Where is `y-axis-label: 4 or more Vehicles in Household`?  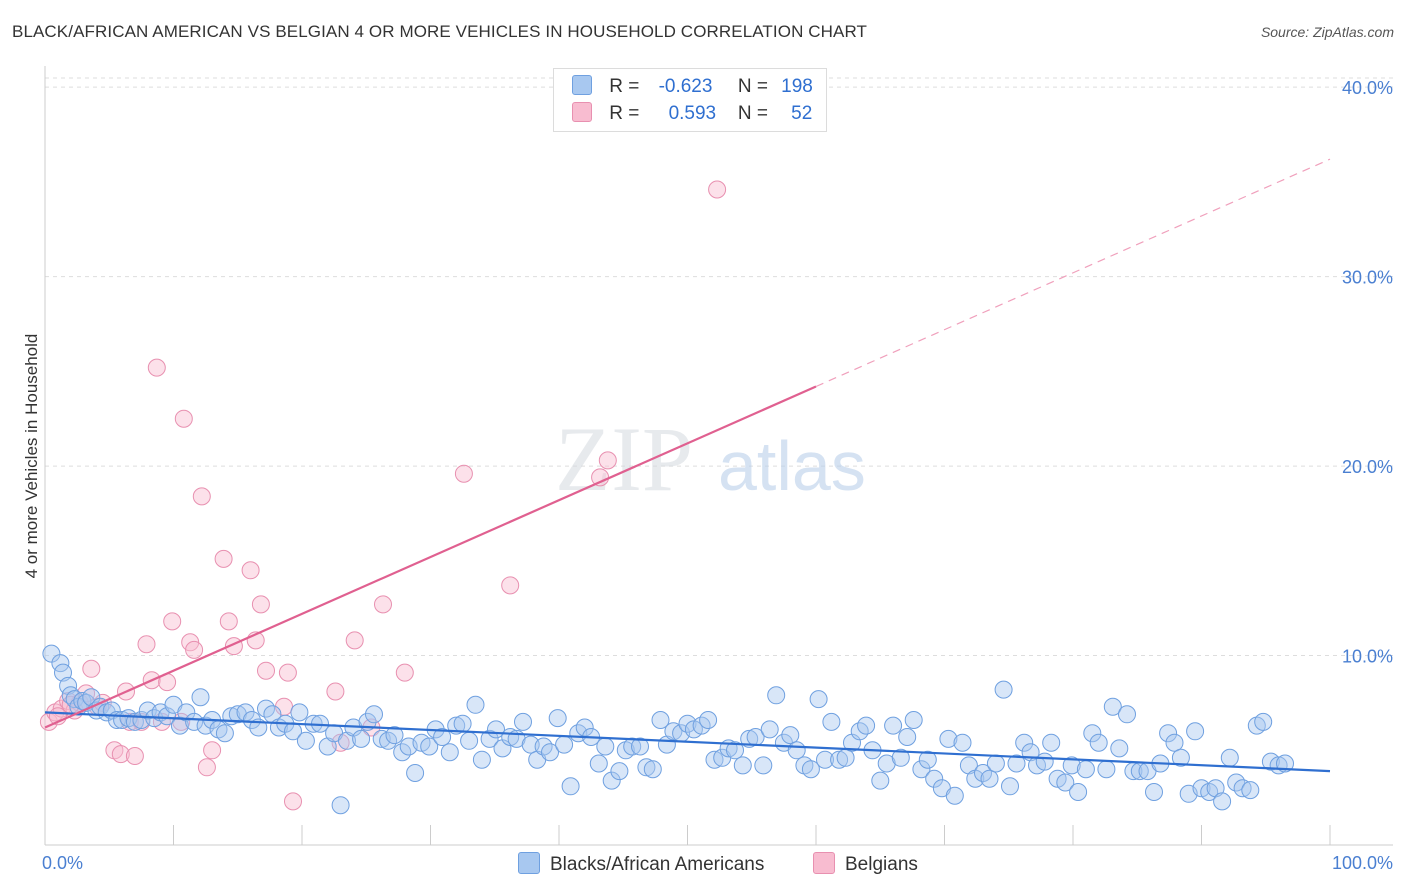 y-axis-label: 4 or more Vehicles in Household is located at coordinates (31, 456).